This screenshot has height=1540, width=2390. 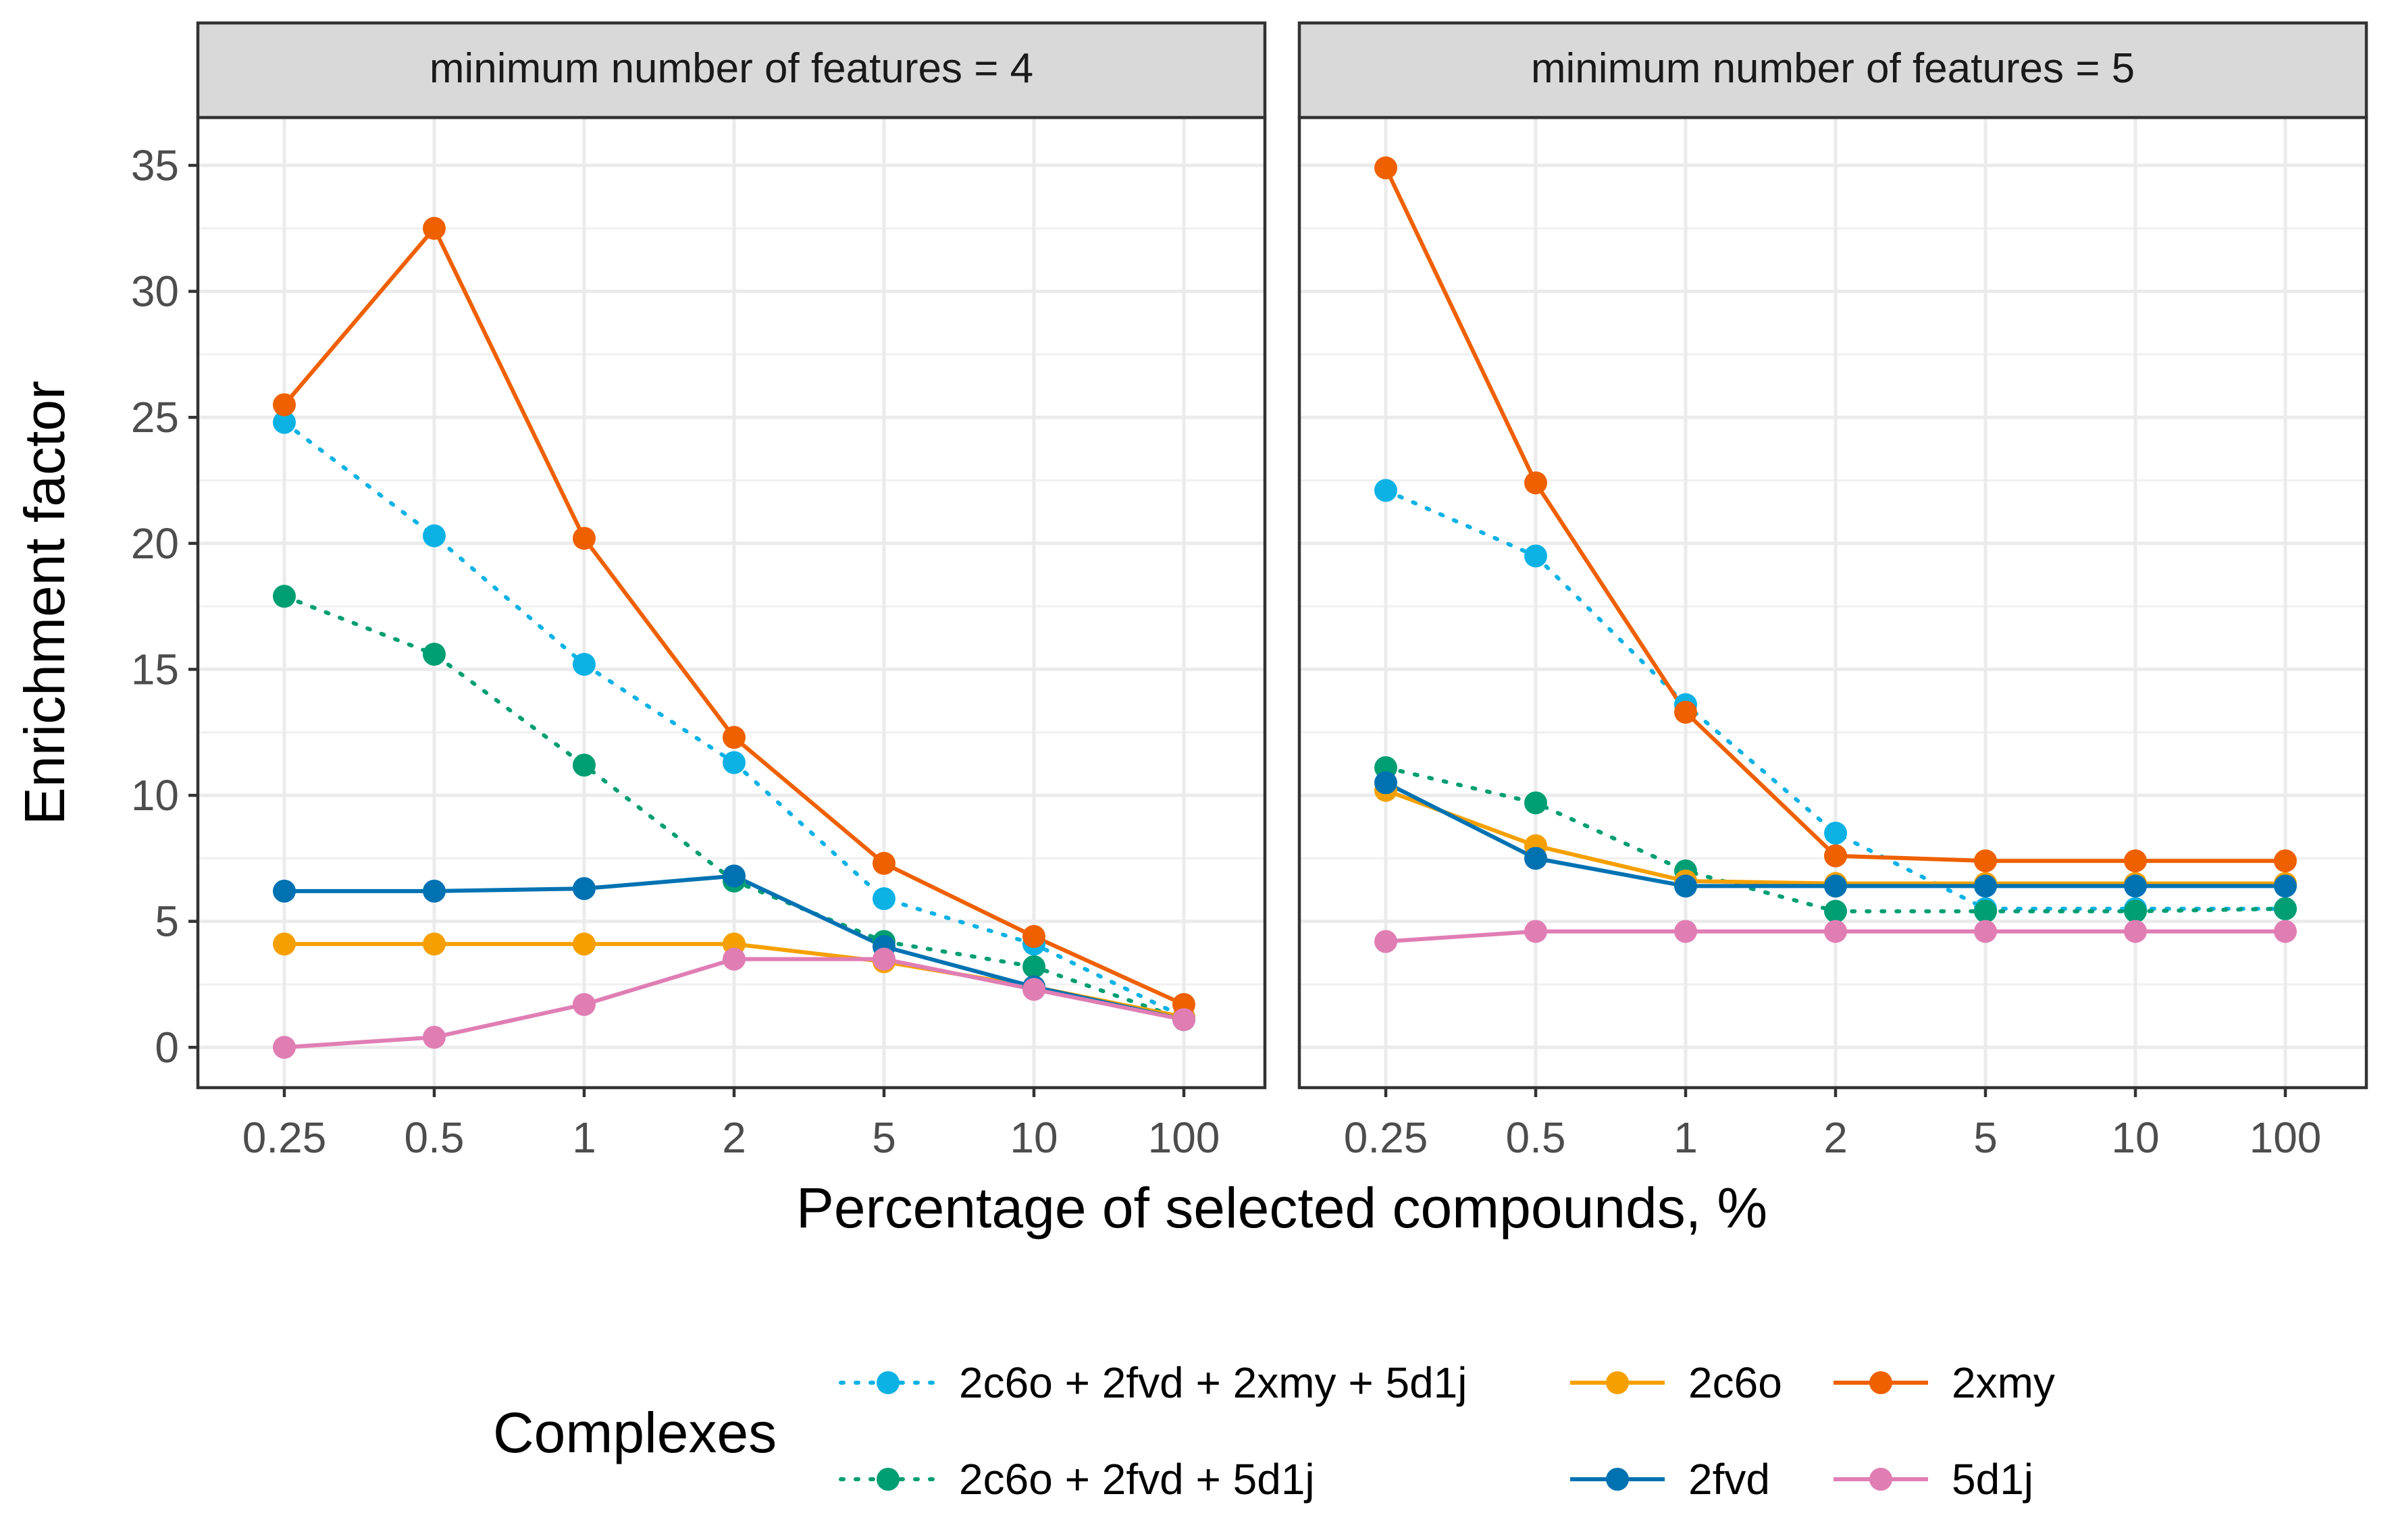 I want to click on panel-title: minimum number of features = 4, so click(x=731, y=68).